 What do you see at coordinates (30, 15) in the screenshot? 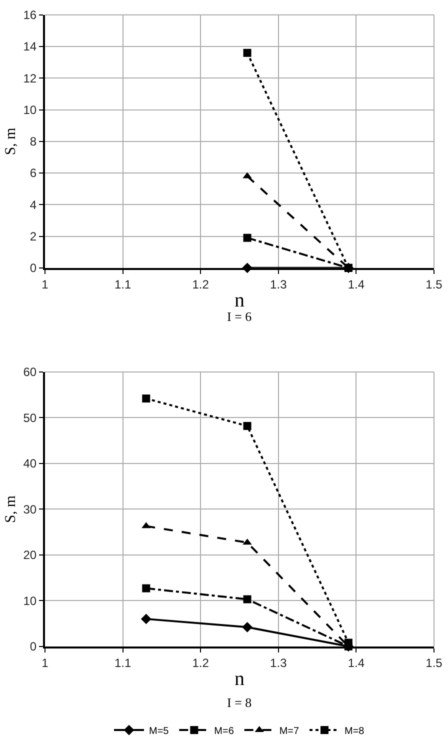
I see `y-tick-label: 16` at bounding box center [30, 15].